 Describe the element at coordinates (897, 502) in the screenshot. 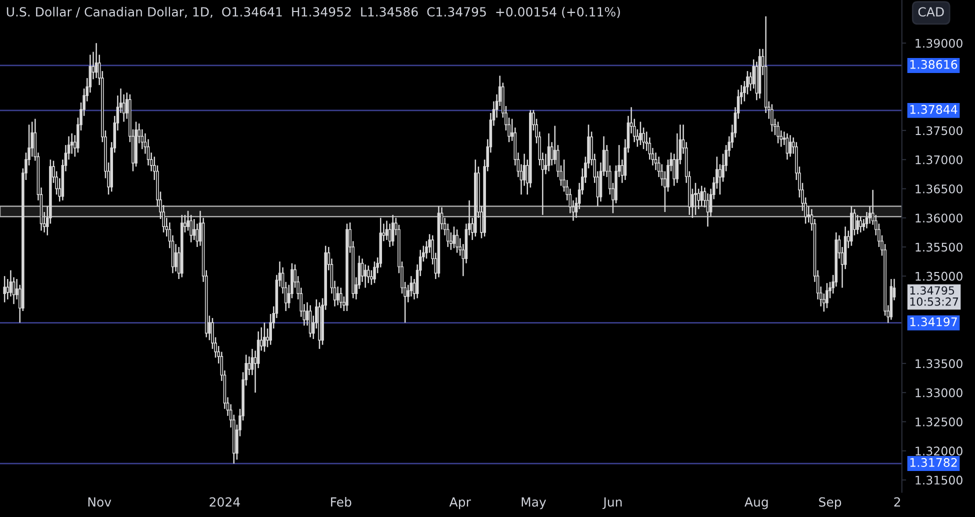

I see `x-tick-label: 2` at that location.